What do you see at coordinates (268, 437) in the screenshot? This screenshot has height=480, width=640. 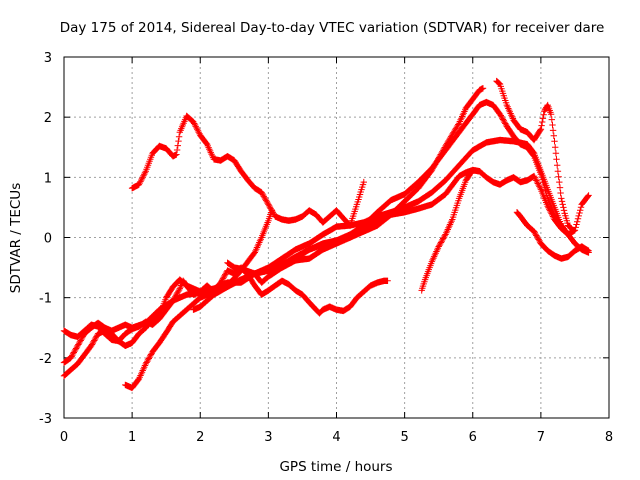 I see `x-tick-label: 3` at bounding box center [268, 437].